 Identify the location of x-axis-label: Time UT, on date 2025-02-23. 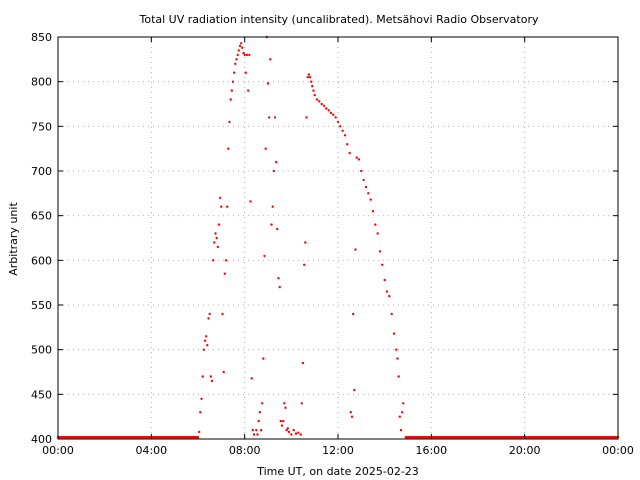
(337, 471).